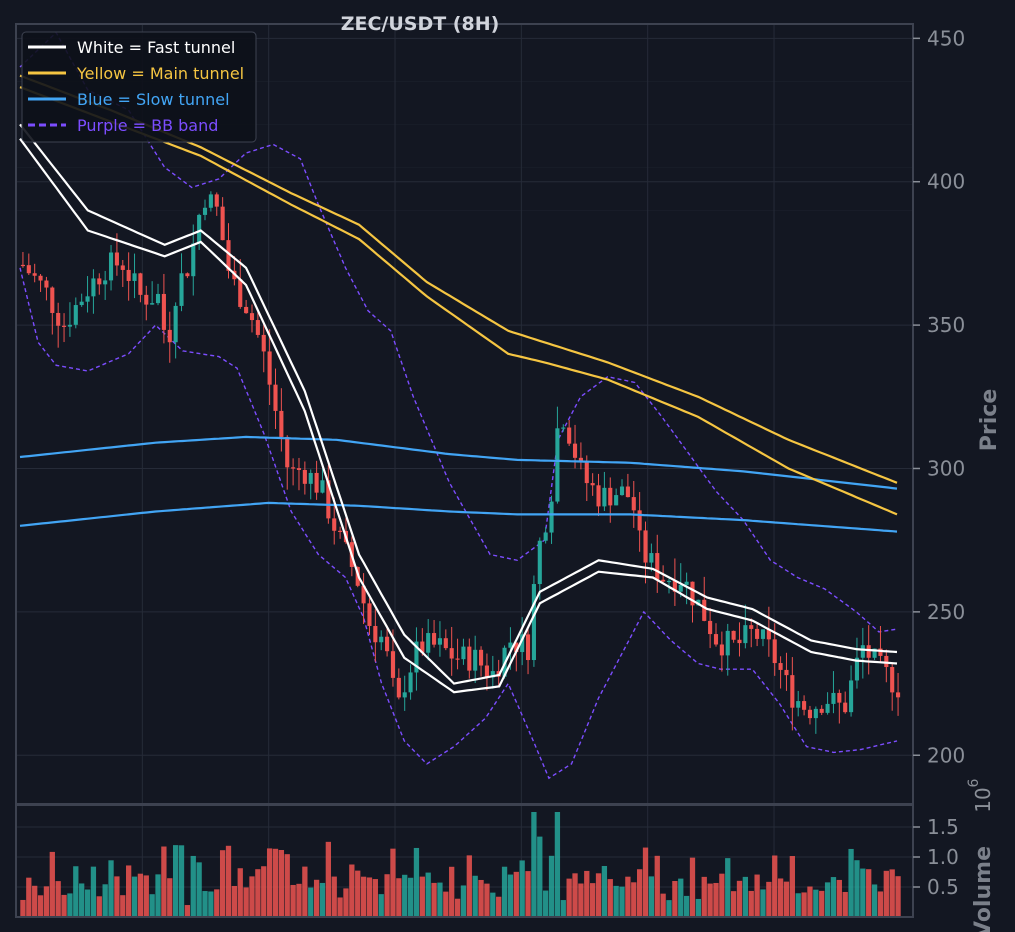  I want to click on volume-panel-frame, so click(464, 861).